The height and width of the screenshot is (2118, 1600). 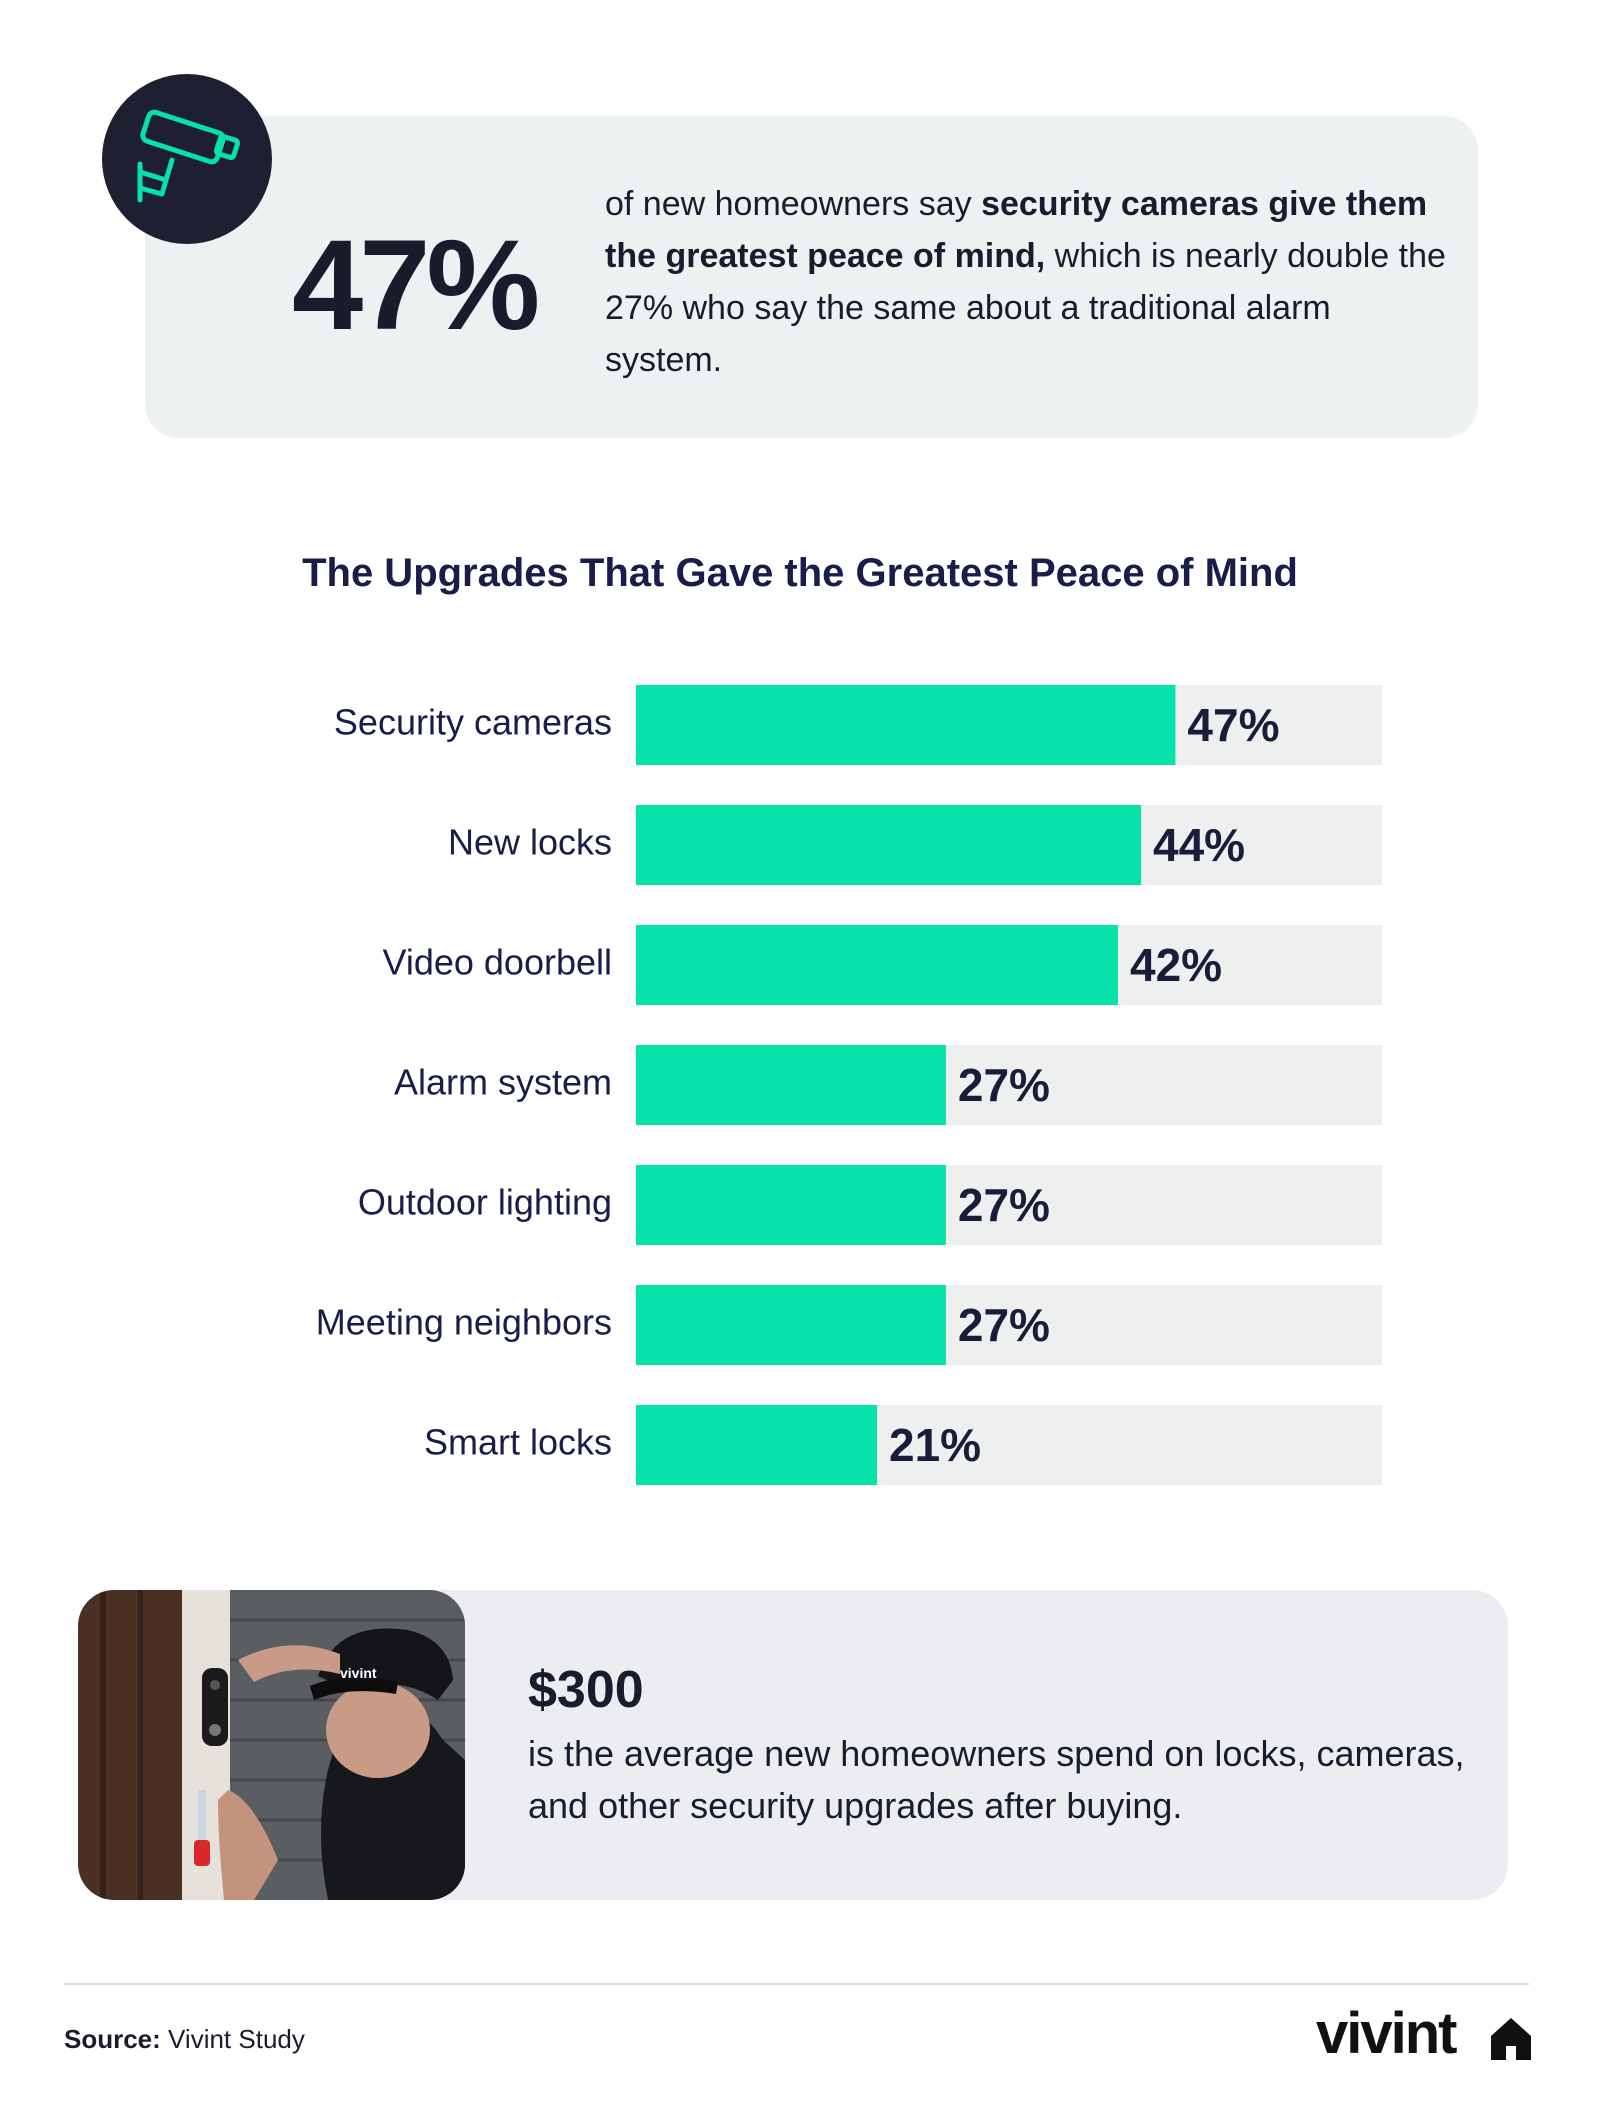 What do you see at coordinates (1176, 965) in the screenshot?
I see `value-label-video-doorbell: 42%` at bounding box center [1176, 965].